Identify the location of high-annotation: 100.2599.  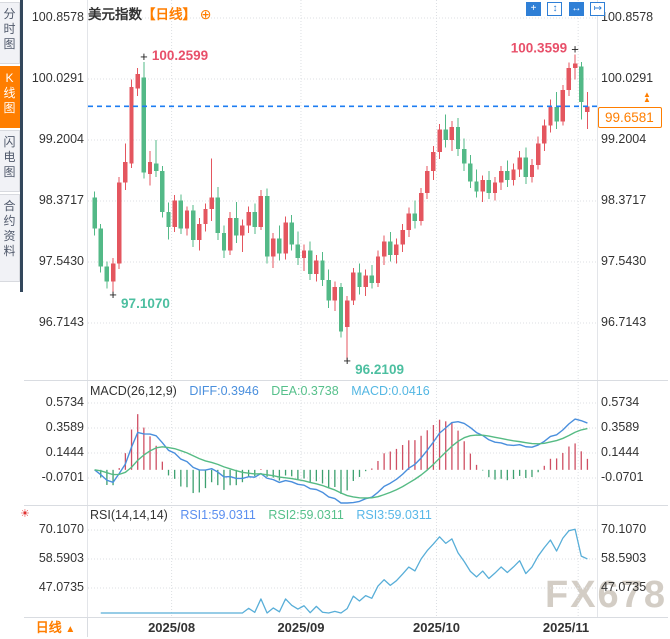
(180, 55).